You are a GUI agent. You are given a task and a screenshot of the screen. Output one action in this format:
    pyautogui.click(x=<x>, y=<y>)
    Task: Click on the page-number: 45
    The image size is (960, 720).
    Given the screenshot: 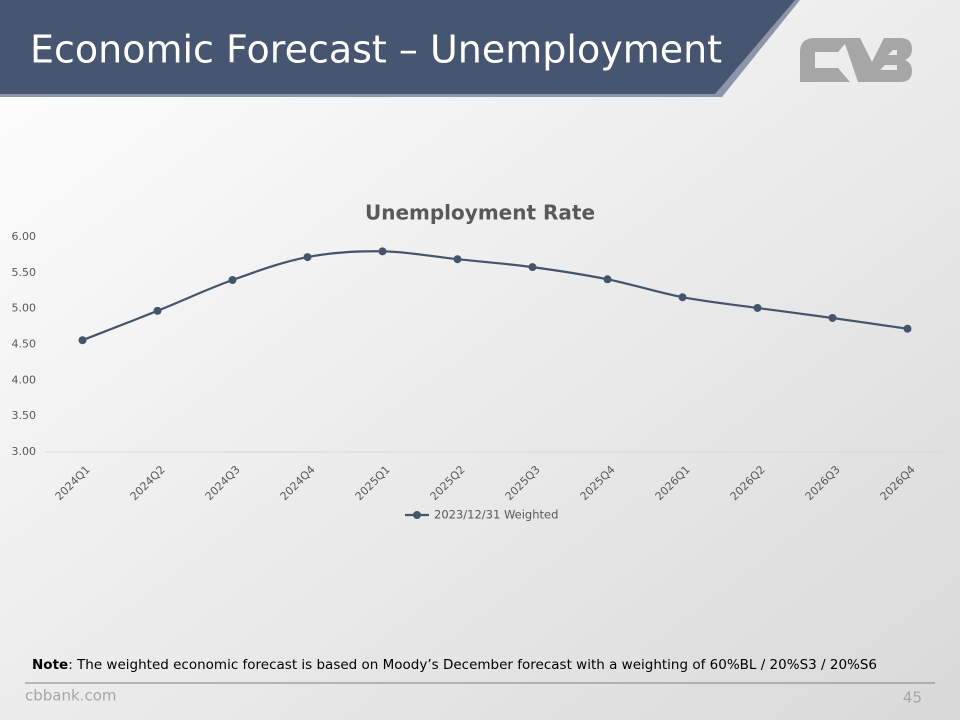 What is the action you would take?
    pyautogui.click(x=912, y=698)
    